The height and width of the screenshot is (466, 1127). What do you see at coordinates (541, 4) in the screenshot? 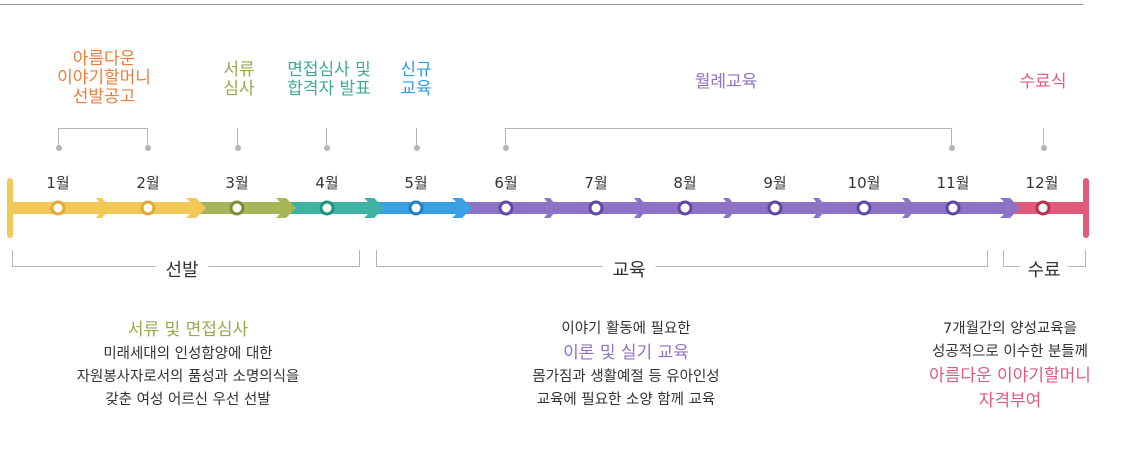
I see `top-divider` at bounding box center [541, 4].